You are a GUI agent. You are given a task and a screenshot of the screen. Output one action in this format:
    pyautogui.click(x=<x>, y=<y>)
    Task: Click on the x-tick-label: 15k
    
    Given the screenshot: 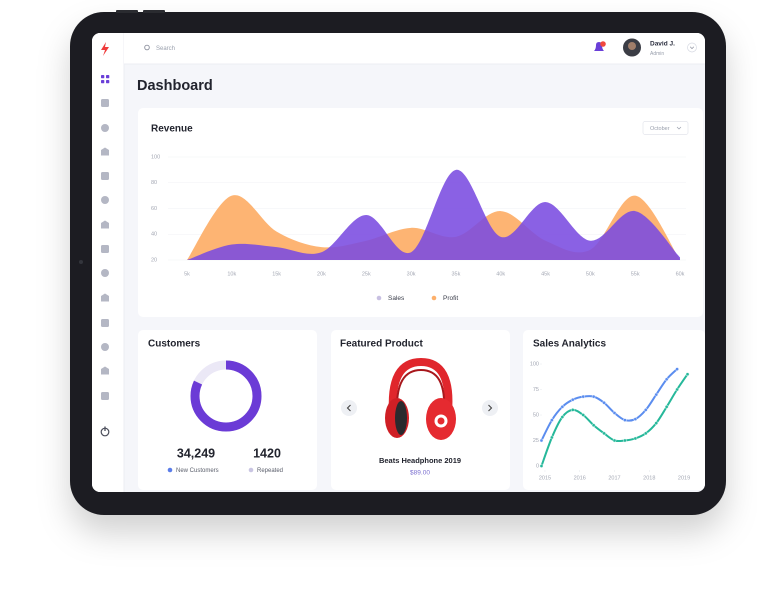 What is the action you would take?
    pyautogui.click(x=276, y=274)
    